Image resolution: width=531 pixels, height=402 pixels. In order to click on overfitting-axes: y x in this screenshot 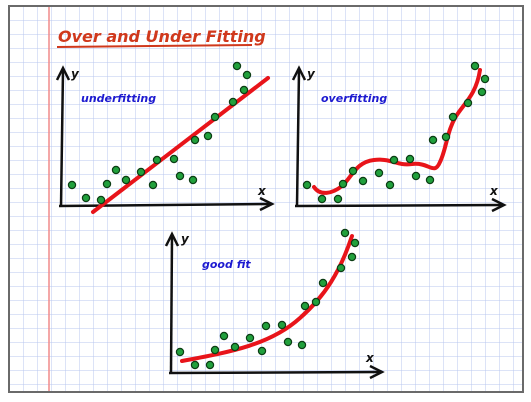, I will do `click(399, 139)`.